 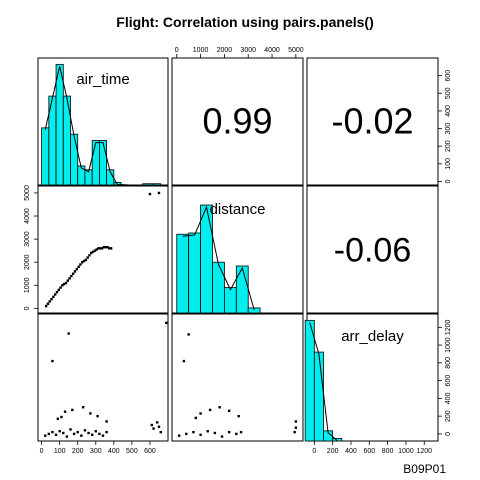 I want to click on chart-title: Flight: Correlation using pairs.panels(), so click(x=244, y=22).